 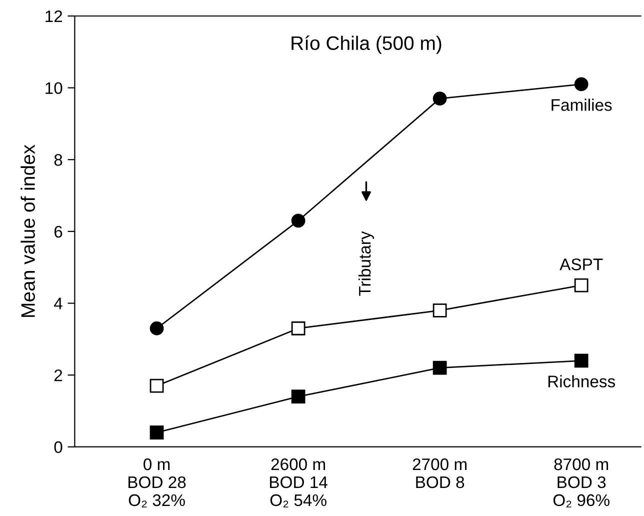 What do you see at coordinates (58, 160) in the screenshot?
I see `y-tick-label: 8` at bounding box center [58, 160].